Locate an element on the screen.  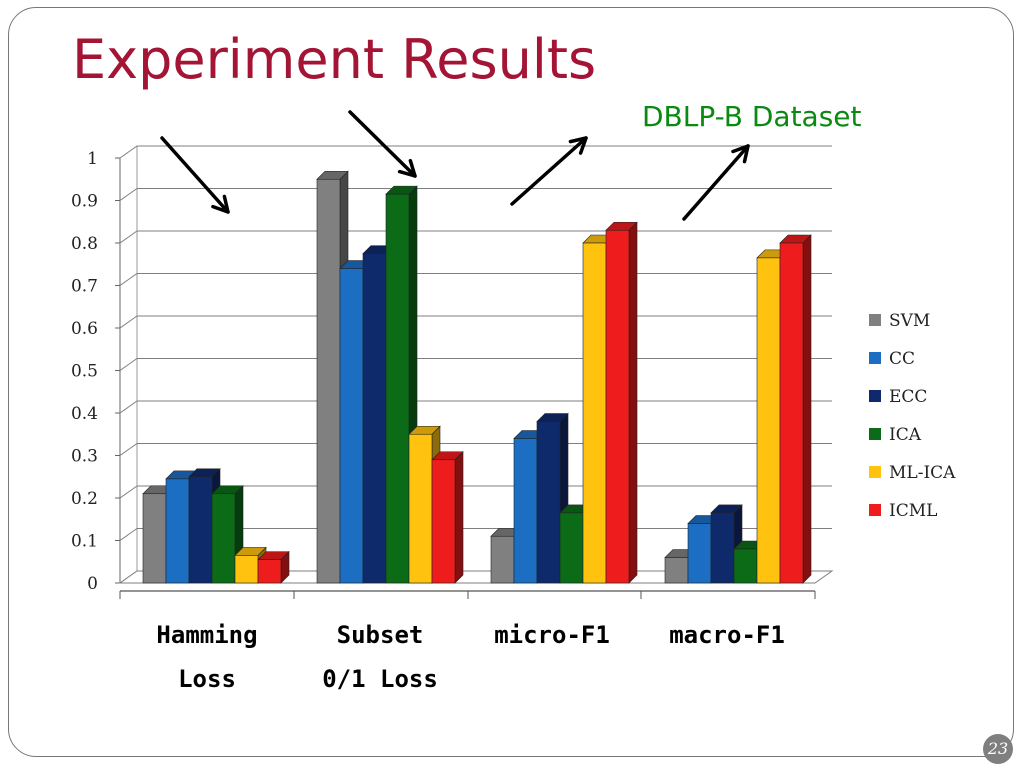
legend-label: CC is located at coordinates (902, 359).